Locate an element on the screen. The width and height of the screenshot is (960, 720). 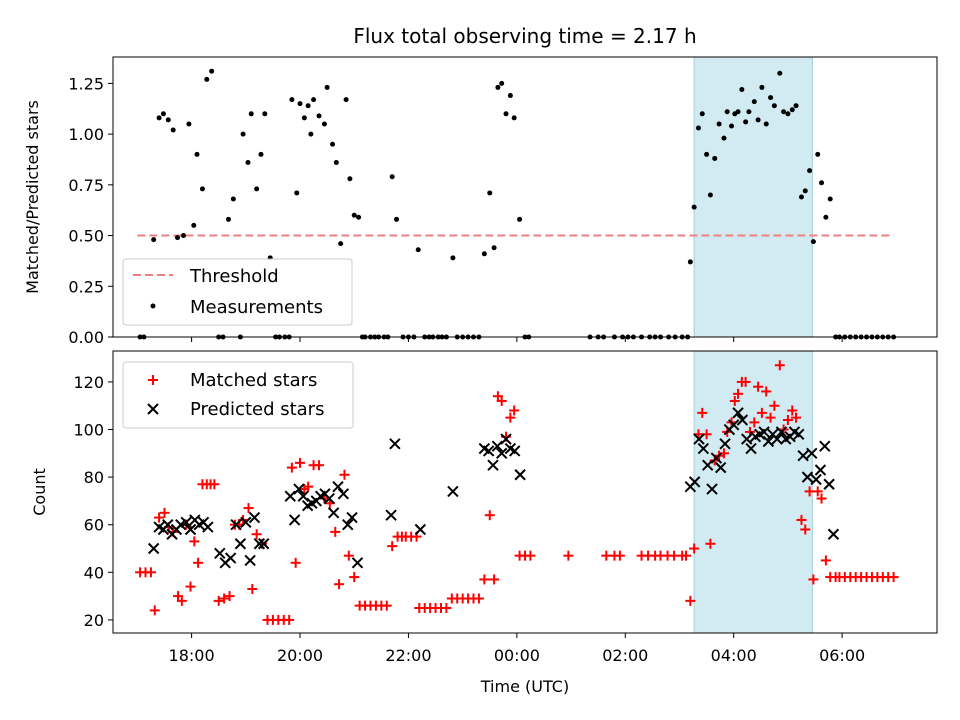
top-y-ticks: 0.00 0.25 0.50 0.75 1.00 1.25 is located at coordinates (90, 210).